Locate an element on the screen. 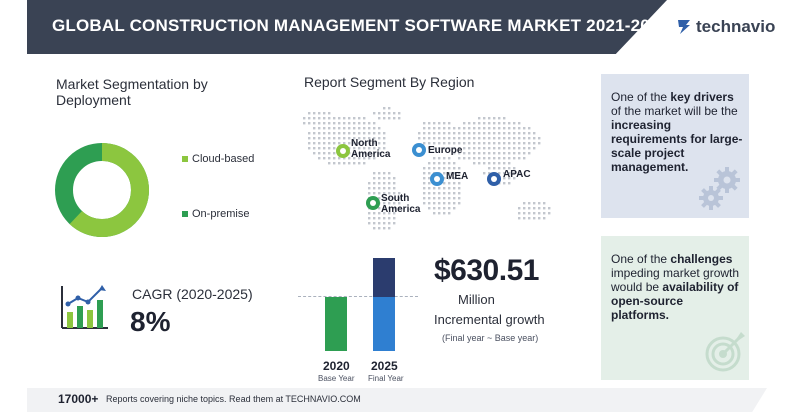  cagr-label: CAGR (2020-2025) is located at coordinates (192, 294).